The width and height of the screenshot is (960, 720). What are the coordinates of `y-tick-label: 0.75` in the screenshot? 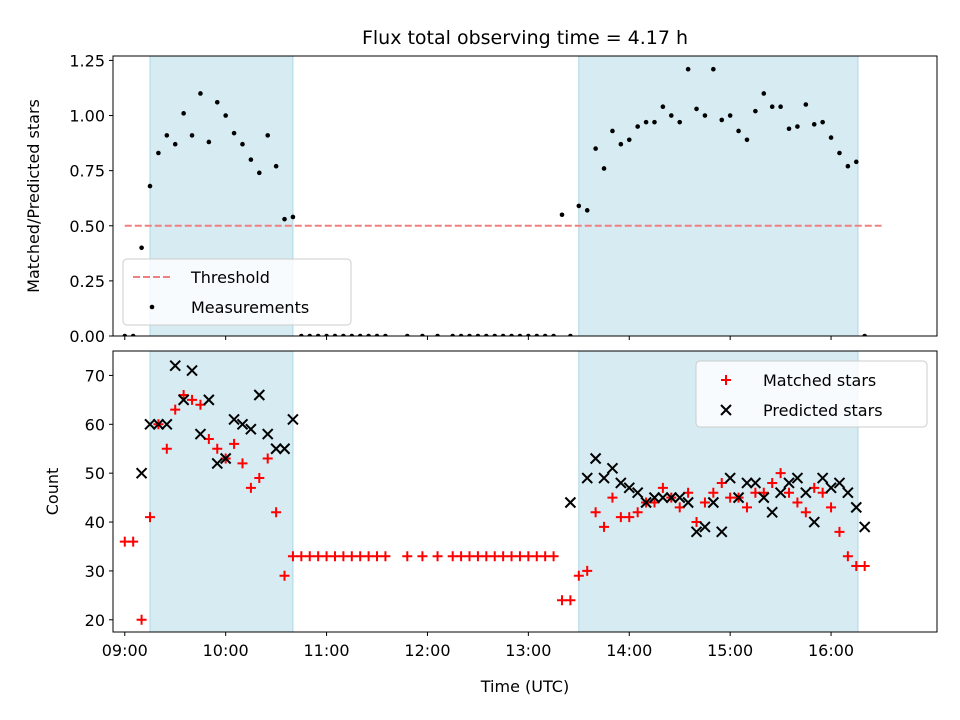 It's located at (87, 171).